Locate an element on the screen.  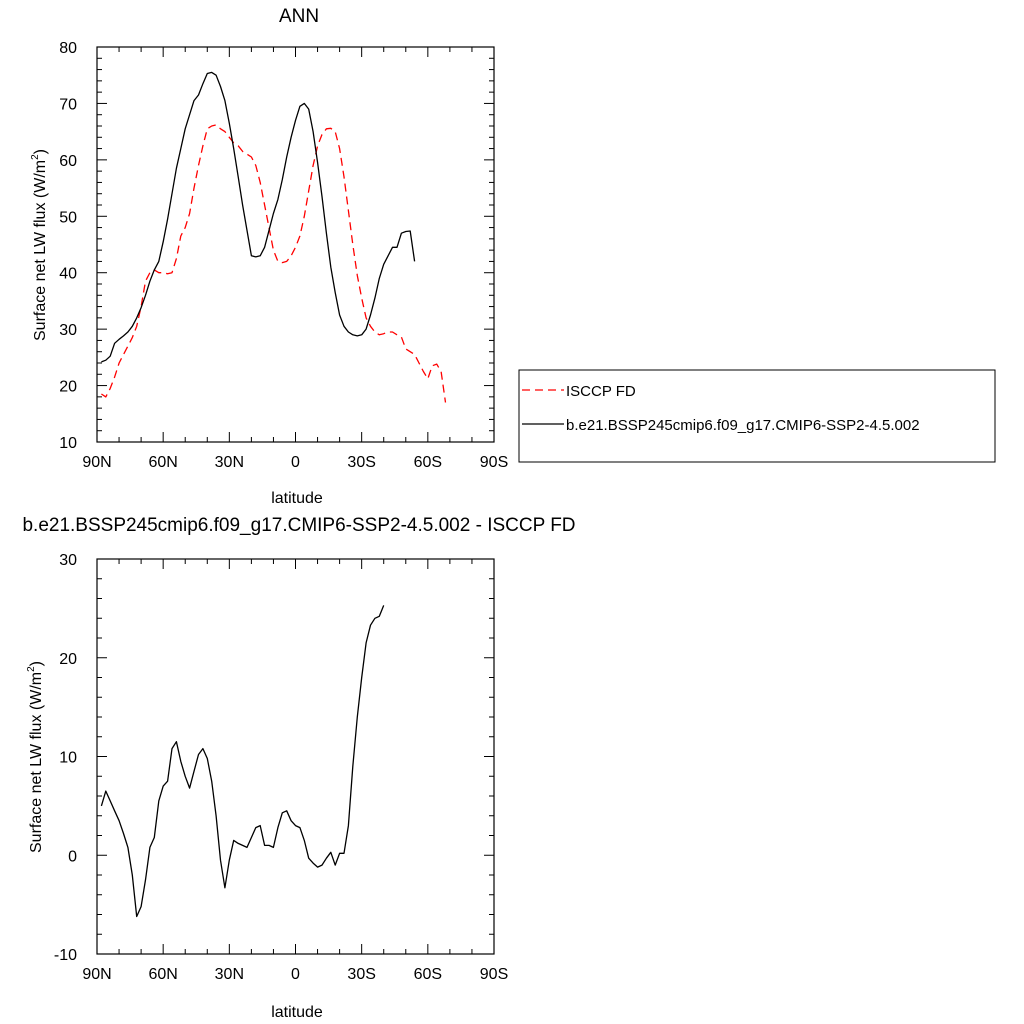
bottom-series-lines is located at coordinates (242, 761).